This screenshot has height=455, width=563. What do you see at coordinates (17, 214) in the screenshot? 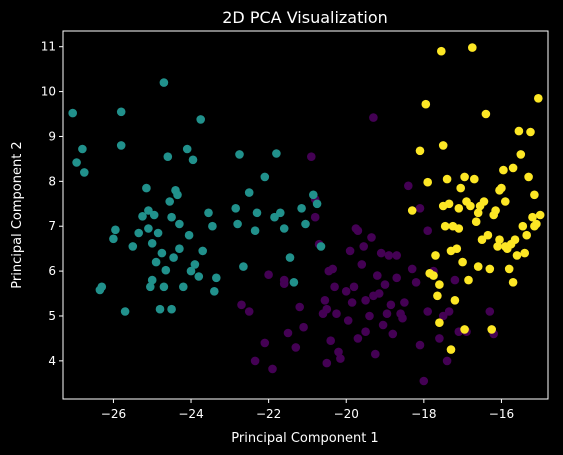
I see `y-axis-label: Principal Component 2` at bounding box center [17, 214].